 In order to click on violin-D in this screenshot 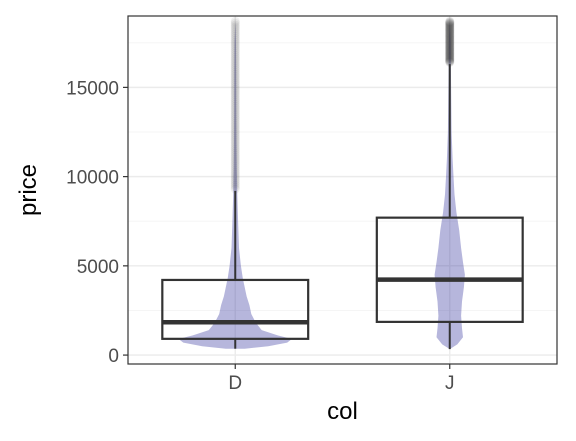, I will do `click(235, 185)`.